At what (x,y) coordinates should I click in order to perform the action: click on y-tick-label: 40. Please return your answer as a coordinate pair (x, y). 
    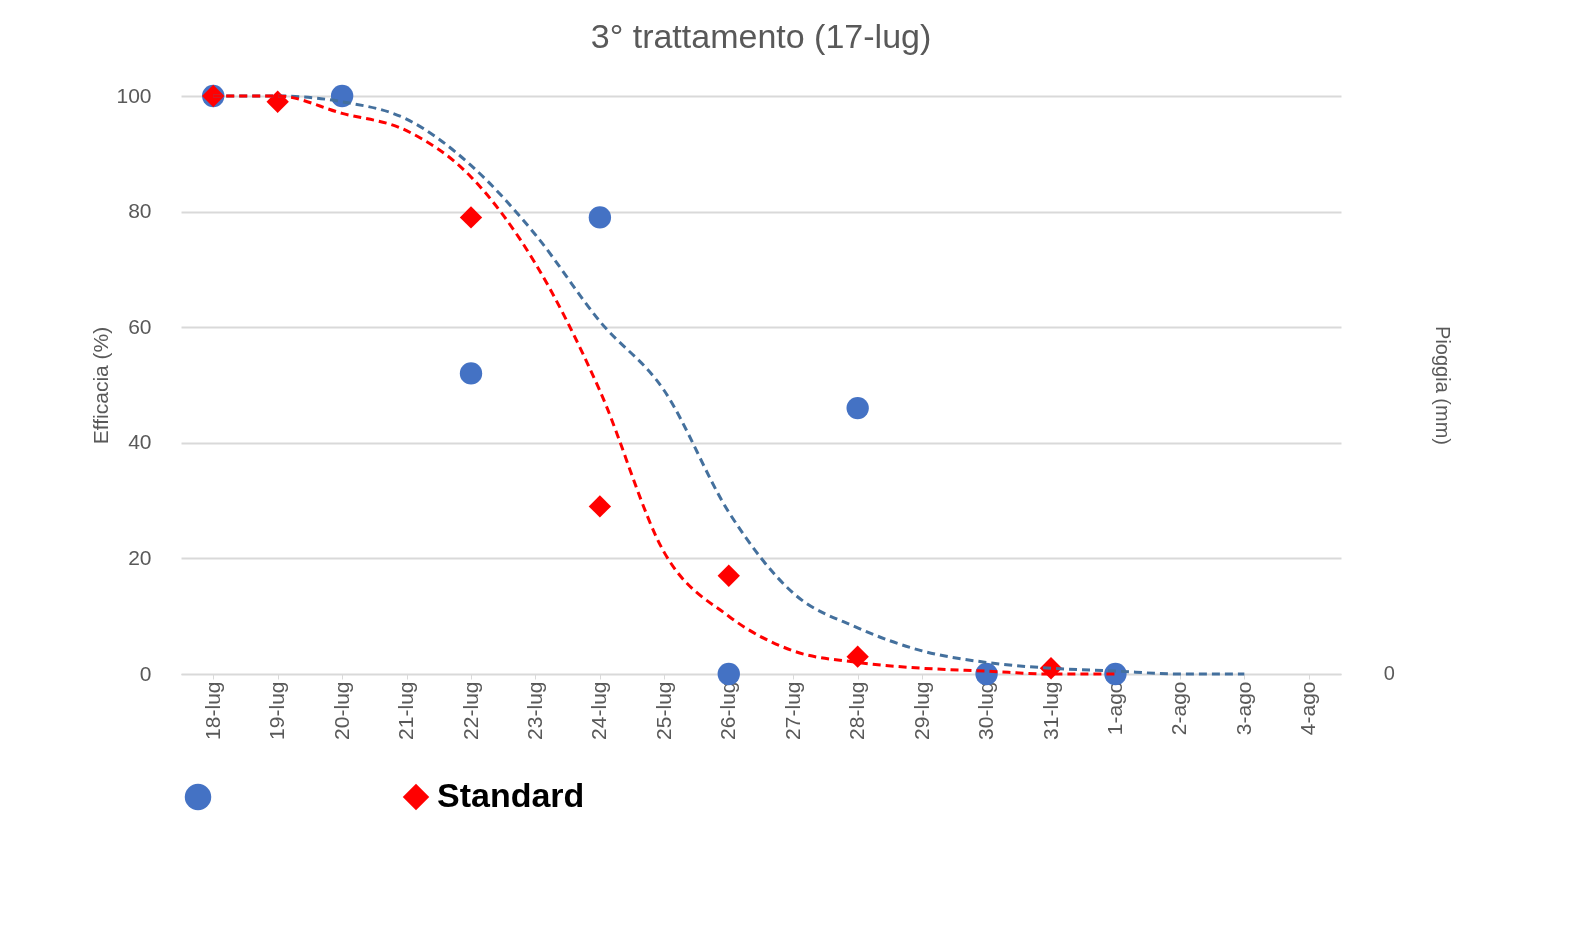
    Looking at the image, I should click on (140, 442).